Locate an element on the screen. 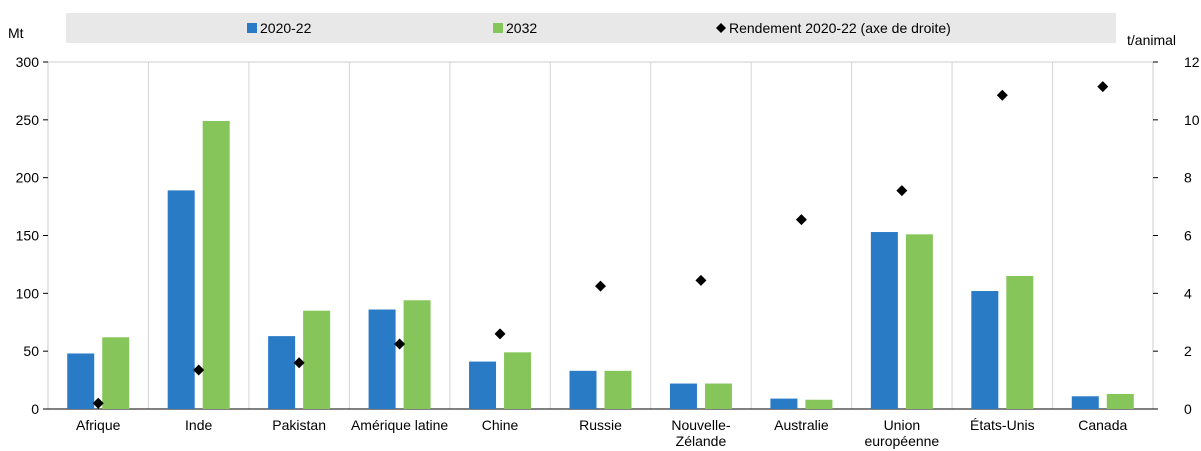  left-axis-unit: Mt is located at coordinates (16, 33).